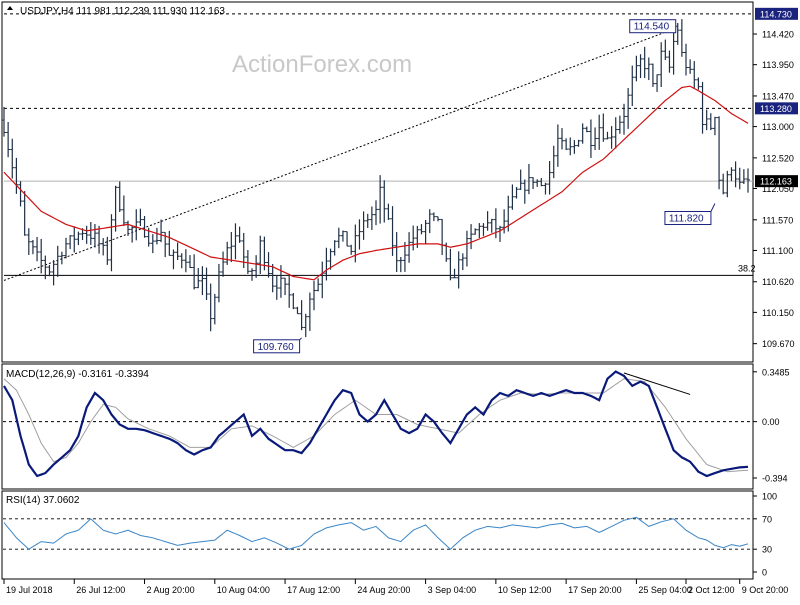 This screenshot has height=605, width=800. Describe the element at coordinates (711, 590) in the screenshot. I see `x-tick-label: 2 Oct 12:00` at that location.